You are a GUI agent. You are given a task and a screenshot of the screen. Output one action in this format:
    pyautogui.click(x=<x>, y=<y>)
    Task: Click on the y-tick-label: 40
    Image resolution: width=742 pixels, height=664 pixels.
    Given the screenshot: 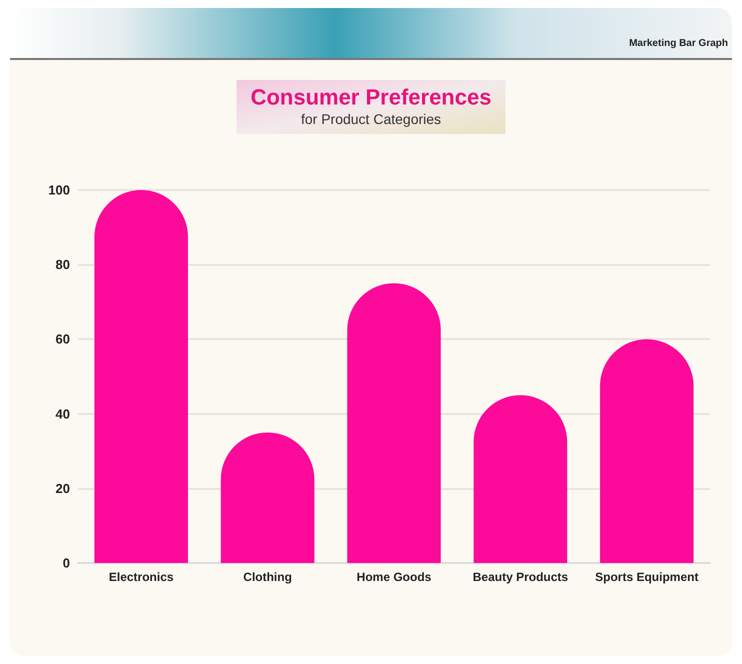 What is the action you would take?
    pyautogui.click(x=63, y=414)
    